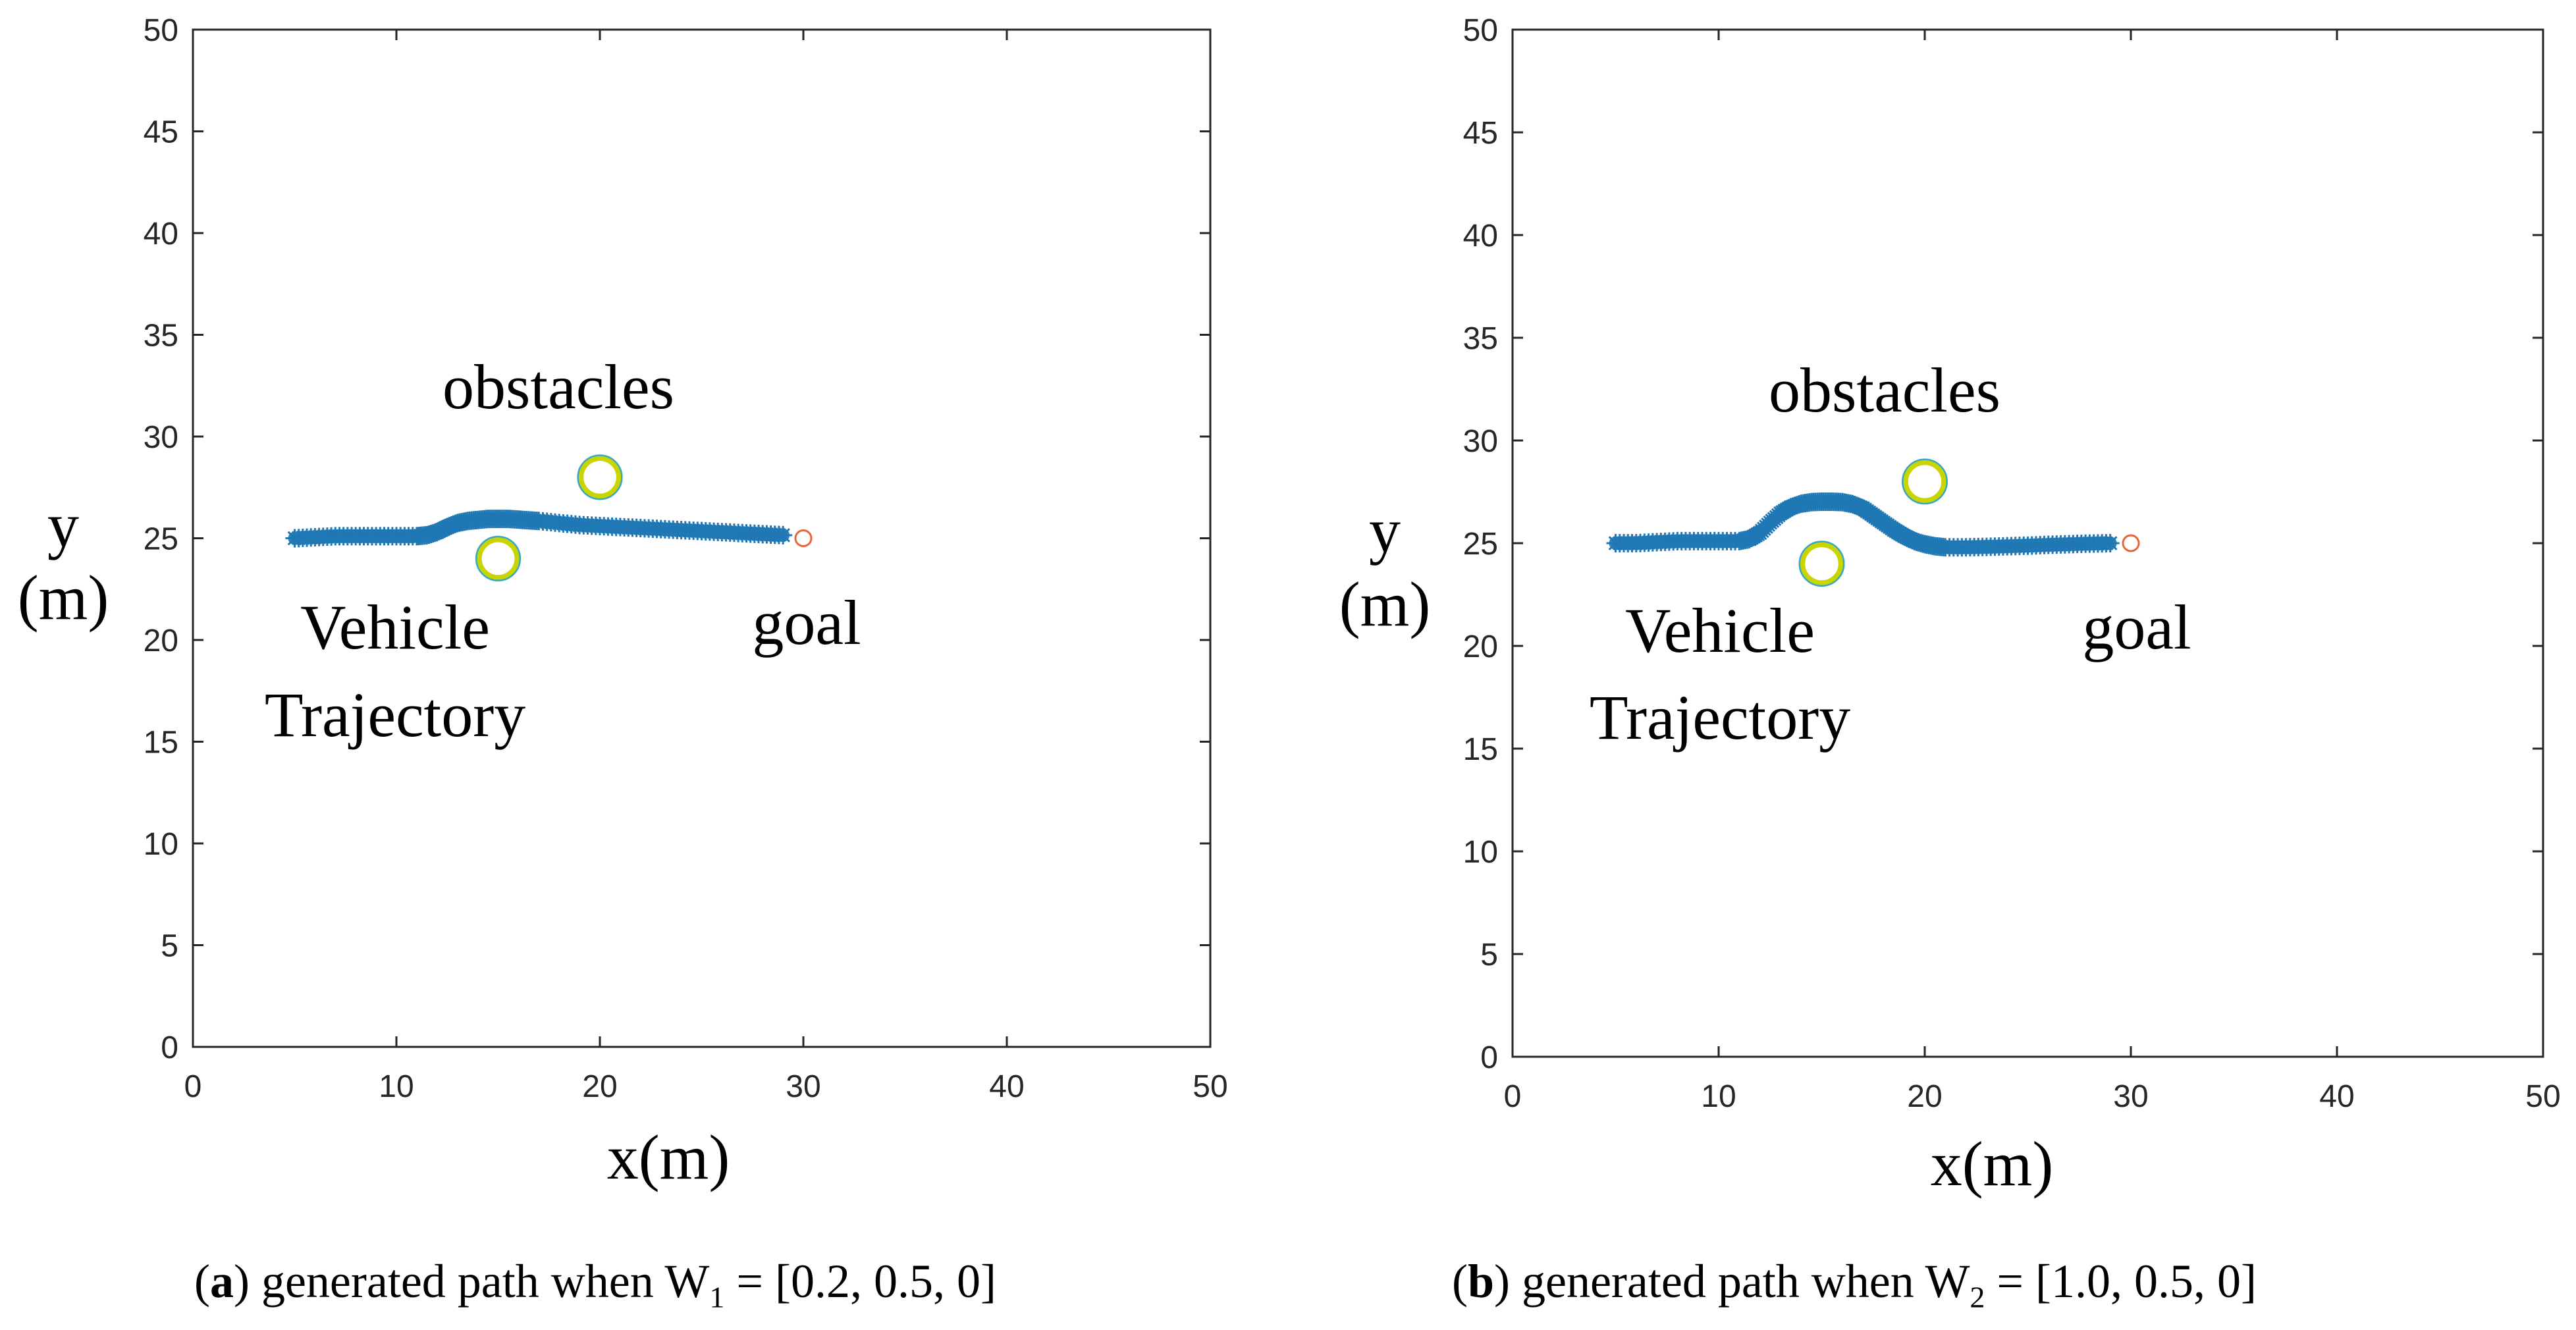 The image size is (2576, 1330). Describe the element at coordinates (1480, 750) in the screenshot. I see `y-tick-label-b: 15` at that location.